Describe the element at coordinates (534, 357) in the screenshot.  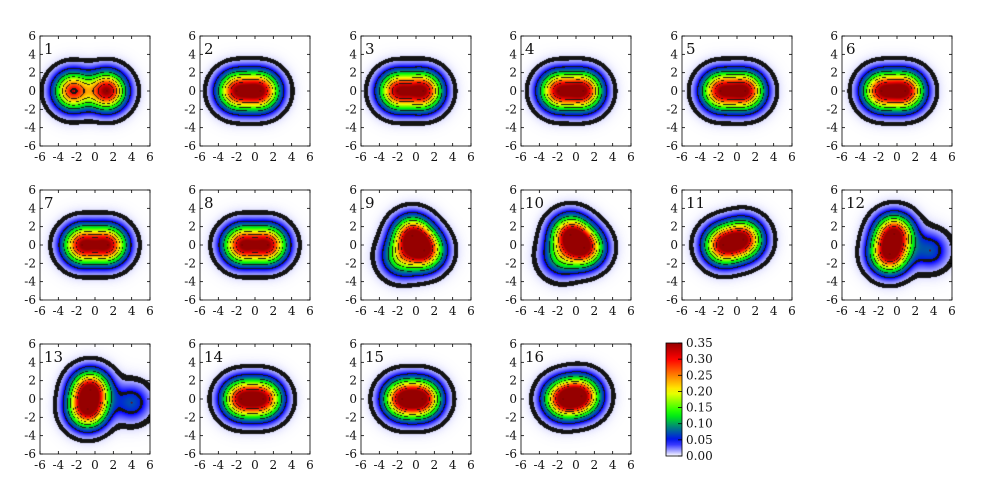
I see `panel-label: 16` at that location.